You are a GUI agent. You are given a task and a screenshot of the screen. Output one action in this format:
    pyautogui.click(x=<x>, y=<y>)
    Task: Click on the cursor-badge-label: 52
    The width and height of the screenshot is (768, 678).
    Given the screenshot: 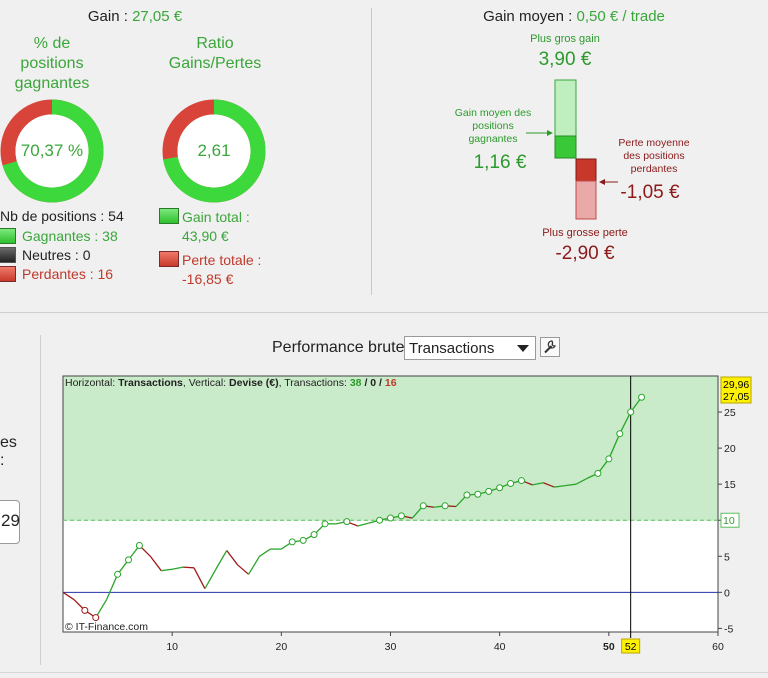 What is the action you would take?
    pyautogui.click(x=631, y=647)
    